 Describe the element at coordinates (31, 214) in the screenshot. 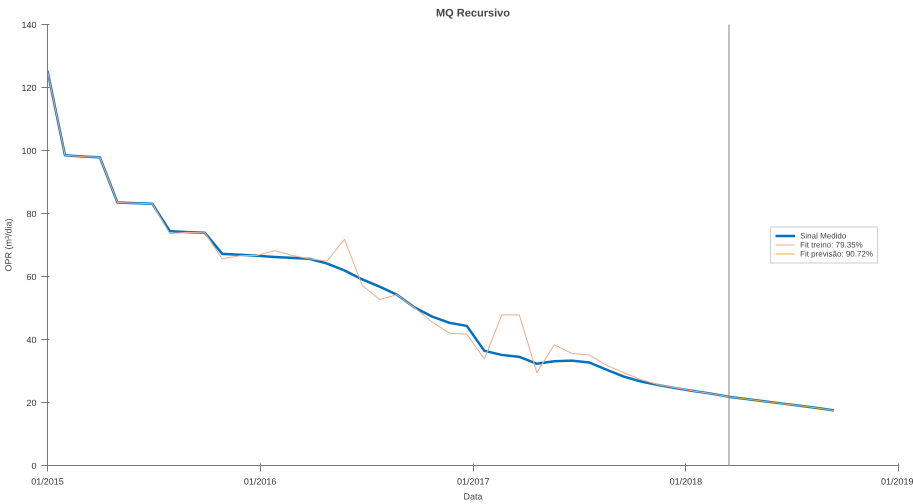

I see `y-tick-label: 80` at that location.